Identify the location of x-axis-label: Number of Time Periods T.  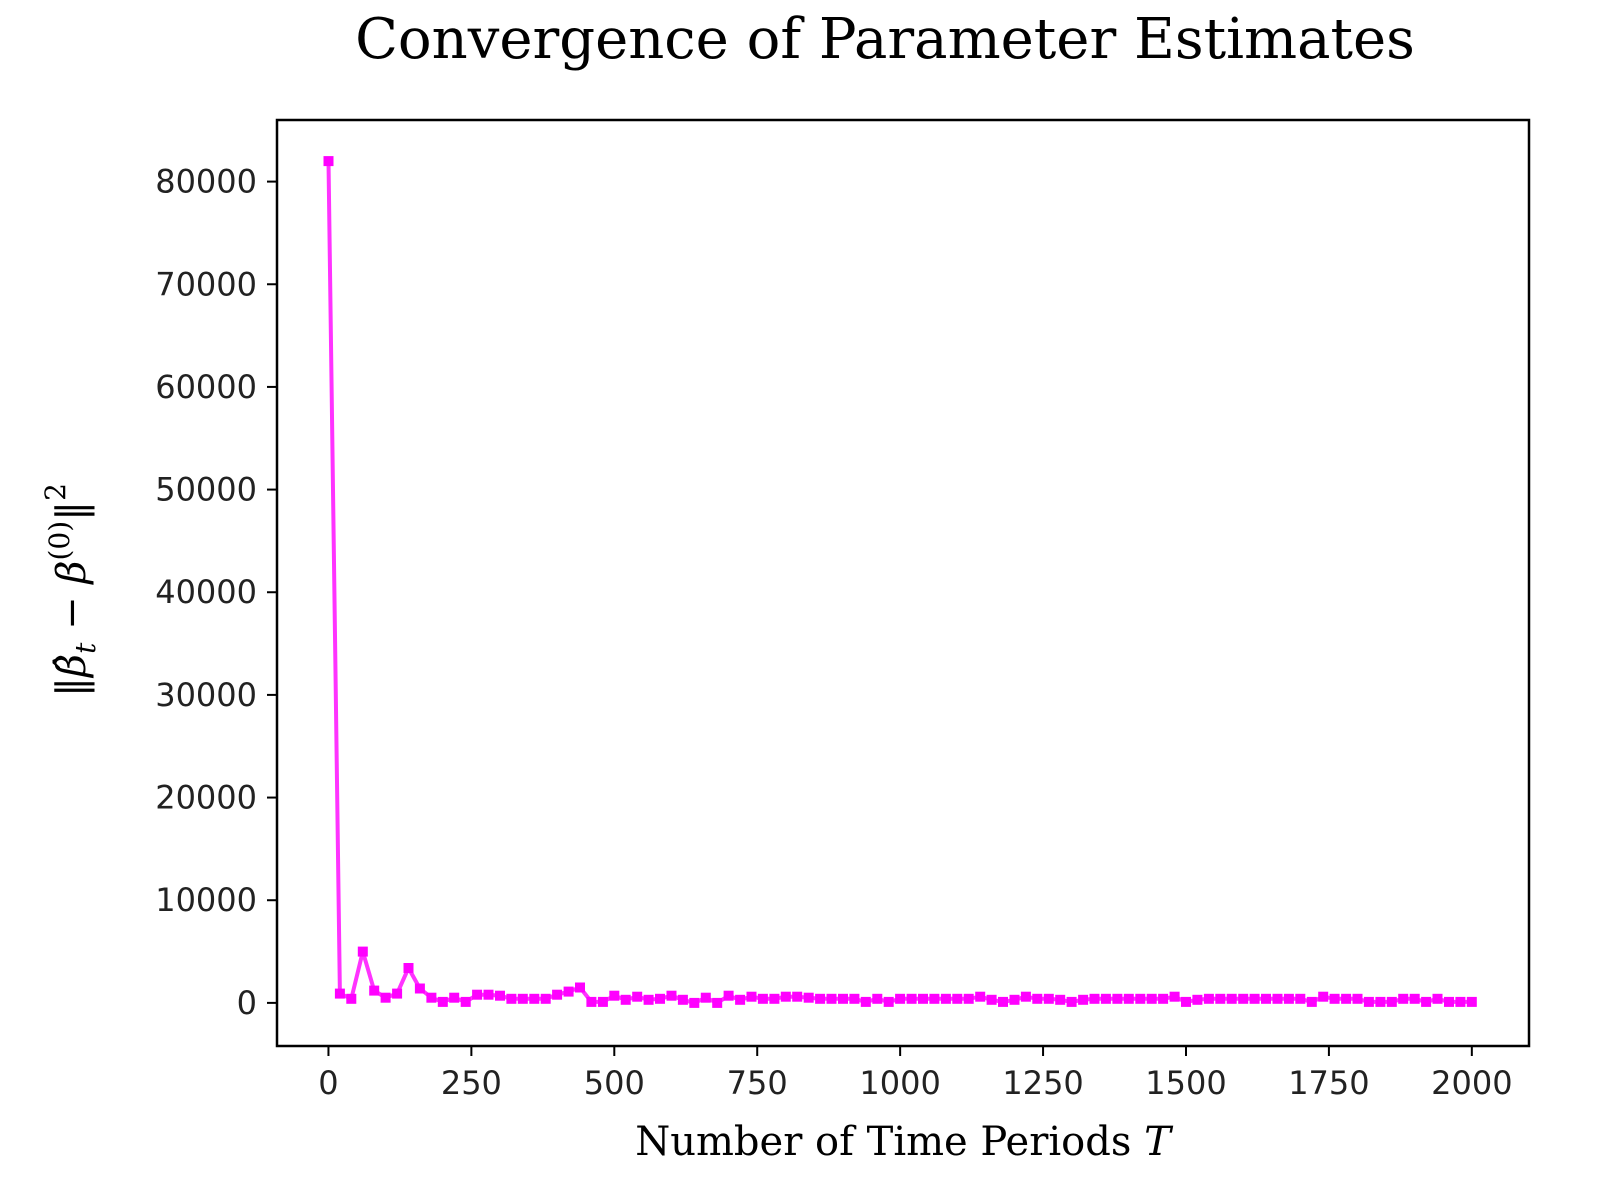
(904, 1142).